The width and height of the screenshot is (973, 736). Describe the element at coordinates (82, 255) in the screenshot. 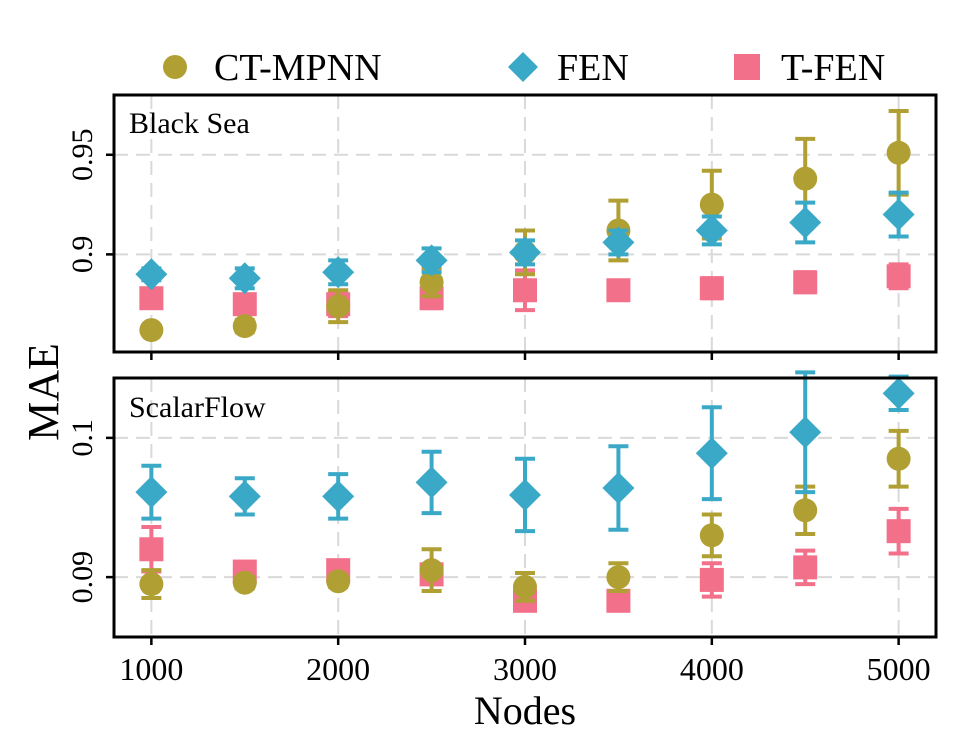

I see `y-tick-label: 0.9` at that location.